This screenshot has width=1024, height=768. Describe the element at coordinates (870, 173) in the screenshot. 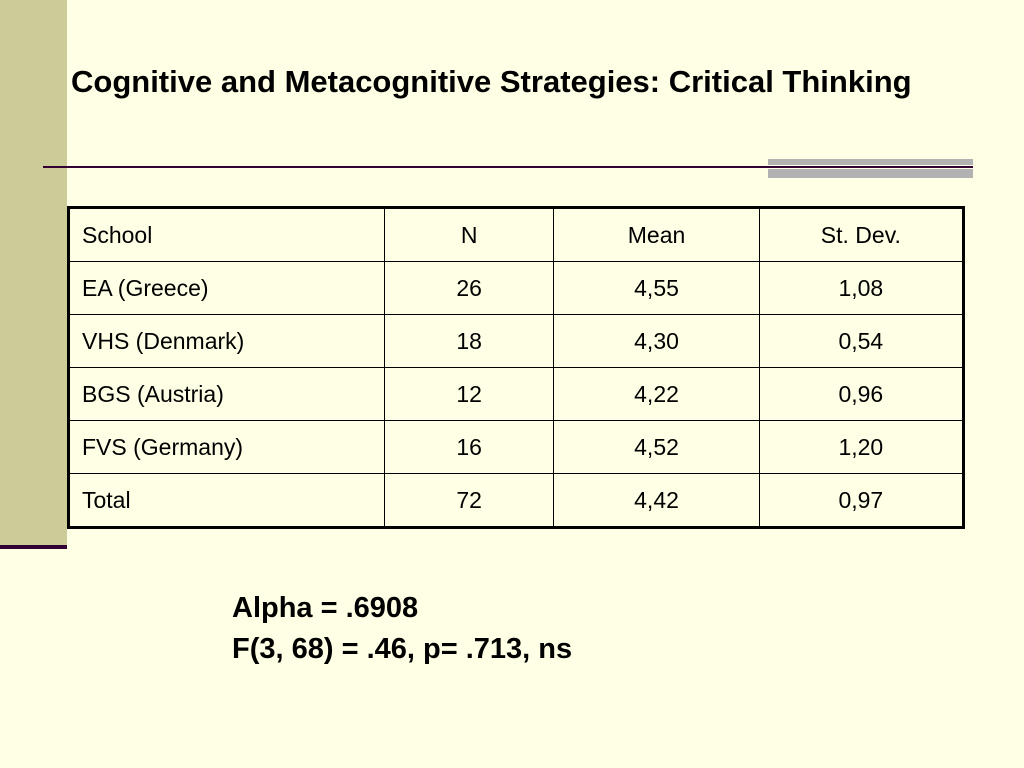

I see `accent-stripe-bottom` at that location.